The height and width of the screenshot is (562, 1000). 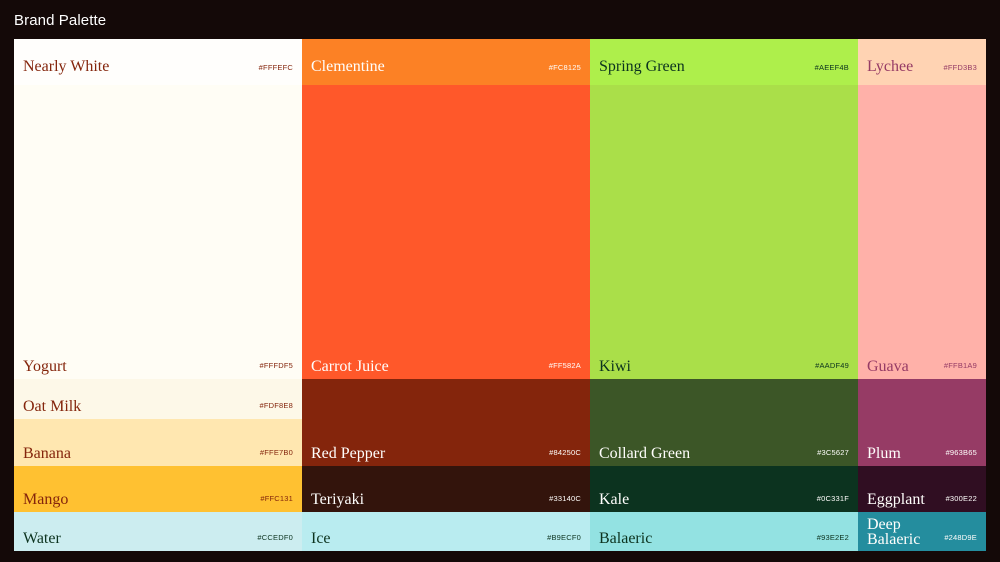 What do you see at coordinates (350, 366) in the screenshot?
I see `swatch-name: Carrot Juice` at bounding box center [350, 366].